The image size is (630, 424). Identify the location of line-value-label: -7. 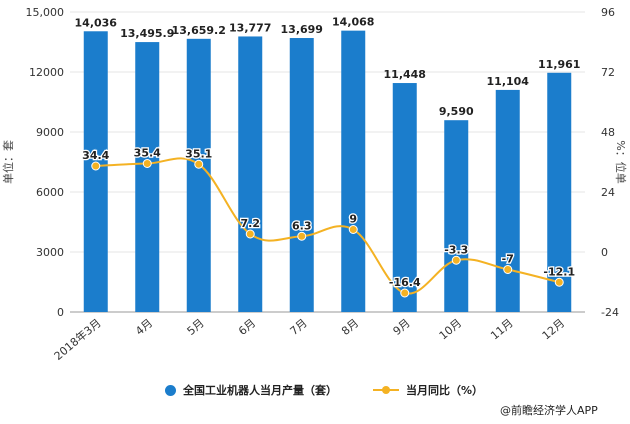
(508, 259).